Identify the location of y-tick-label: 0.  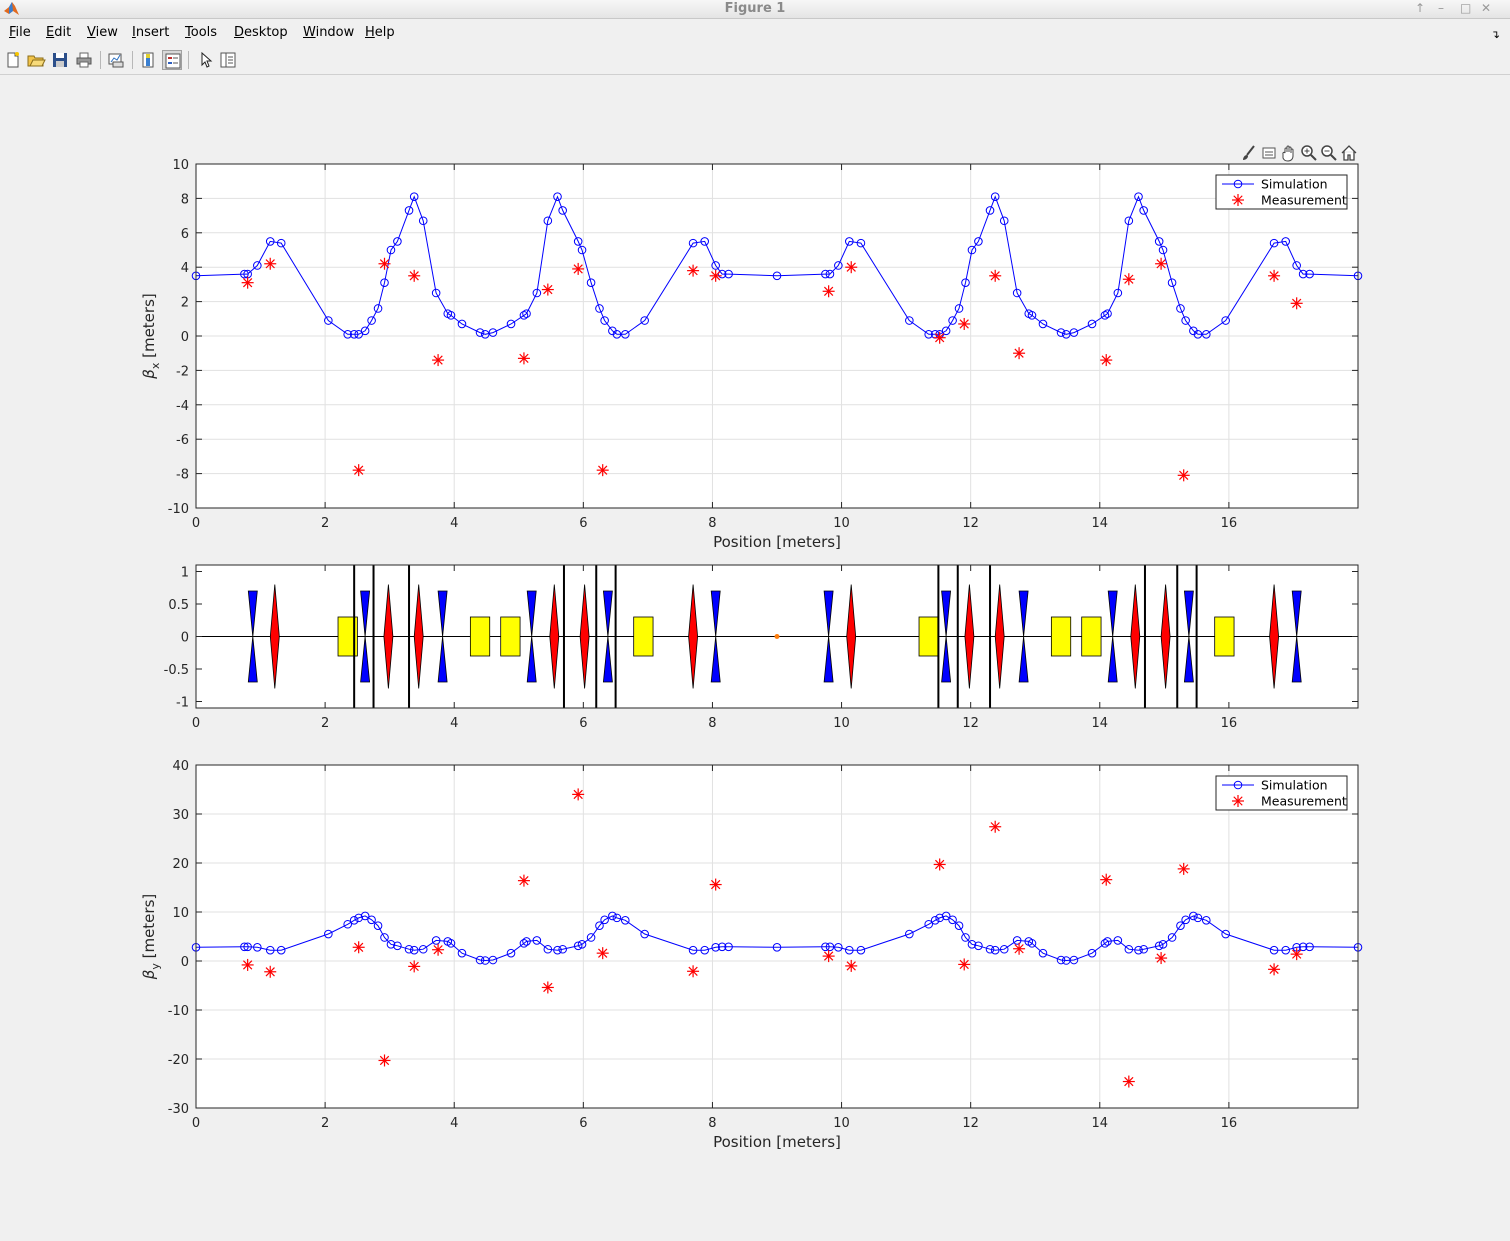
(185, 638).